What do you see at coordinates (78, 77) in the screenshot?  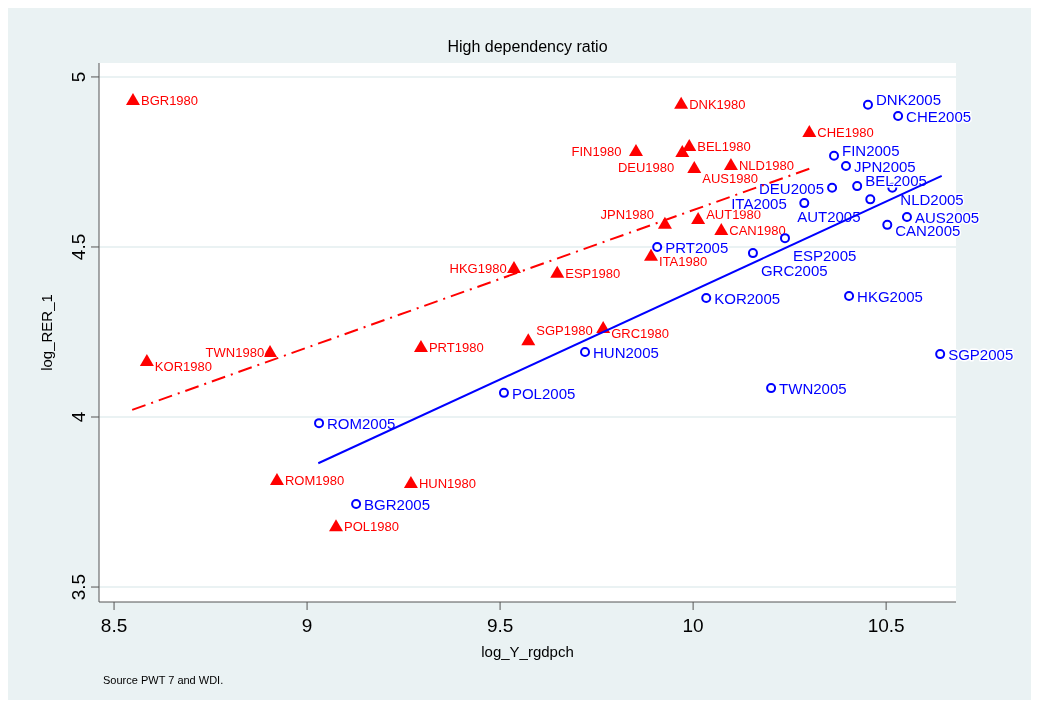 I see `y-tick-label: 5` at bounding box center [78, 77].